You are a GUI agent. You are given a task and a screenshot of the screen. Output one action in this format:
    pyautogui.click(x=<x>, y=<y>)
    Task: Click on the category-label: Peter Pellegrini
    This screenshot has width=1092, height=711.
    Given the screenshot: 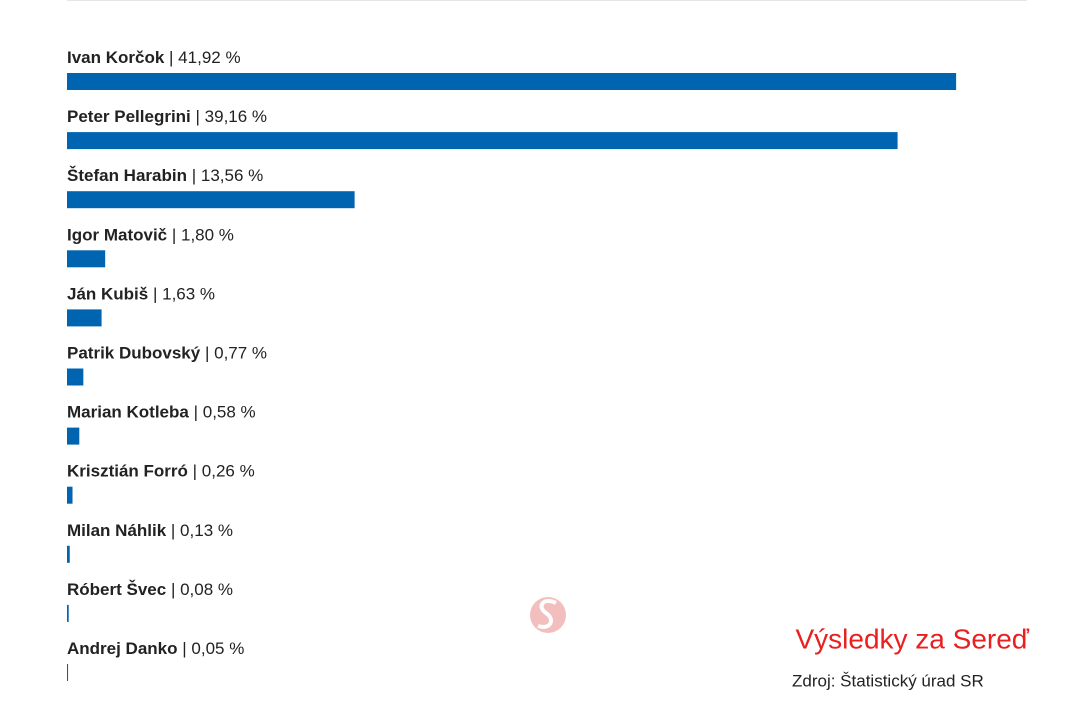 What is the action you would take?
    pyautogui.click(x=129, y=117)
    